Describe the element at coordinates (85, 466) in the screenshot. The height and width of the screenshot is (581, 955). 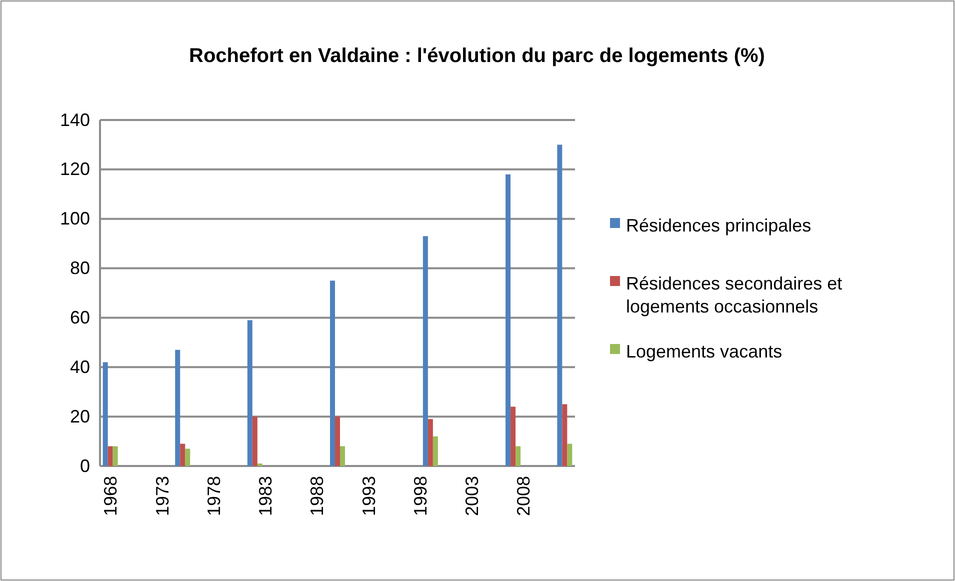
I see `y-tick-label: 0` at that location.